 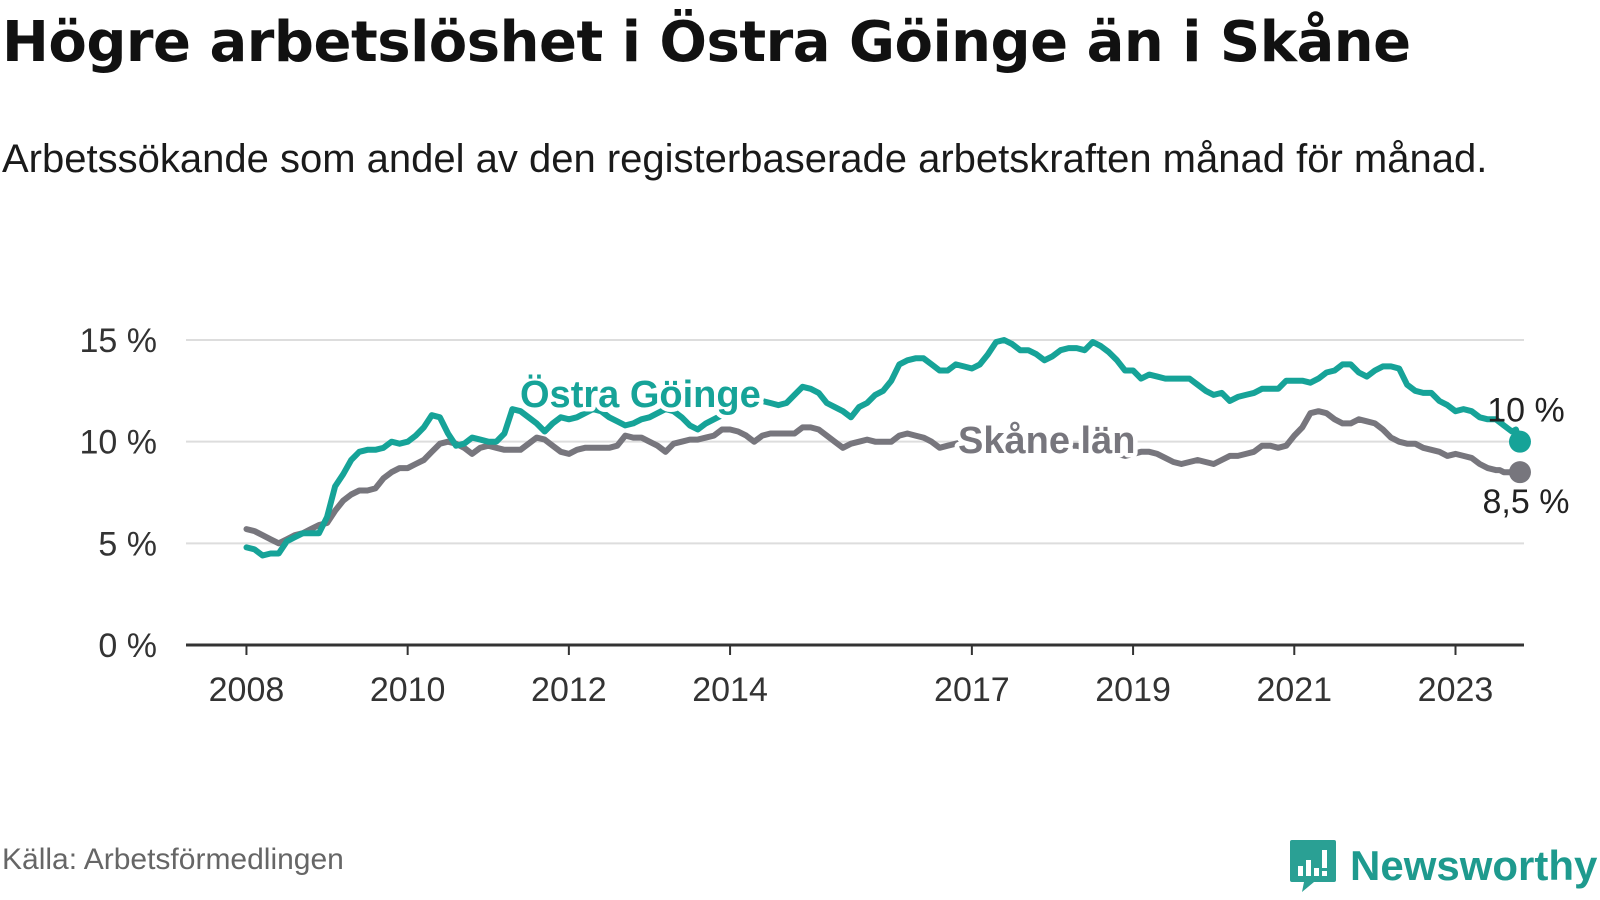 What do you see at coordinates (1525, 502) in the screenshot?
I see `end-value-label-skane-lan: 8,5 %` at bounding box center [1525, 502].